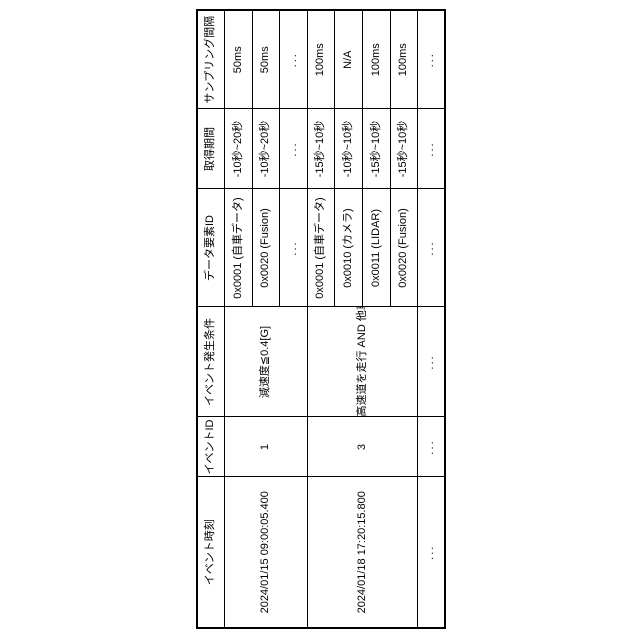 The height and width of the screenshot is (640, 640). I want to click on data-element-id-cell: 0x0011 (LIDAR), so click(376, 248).